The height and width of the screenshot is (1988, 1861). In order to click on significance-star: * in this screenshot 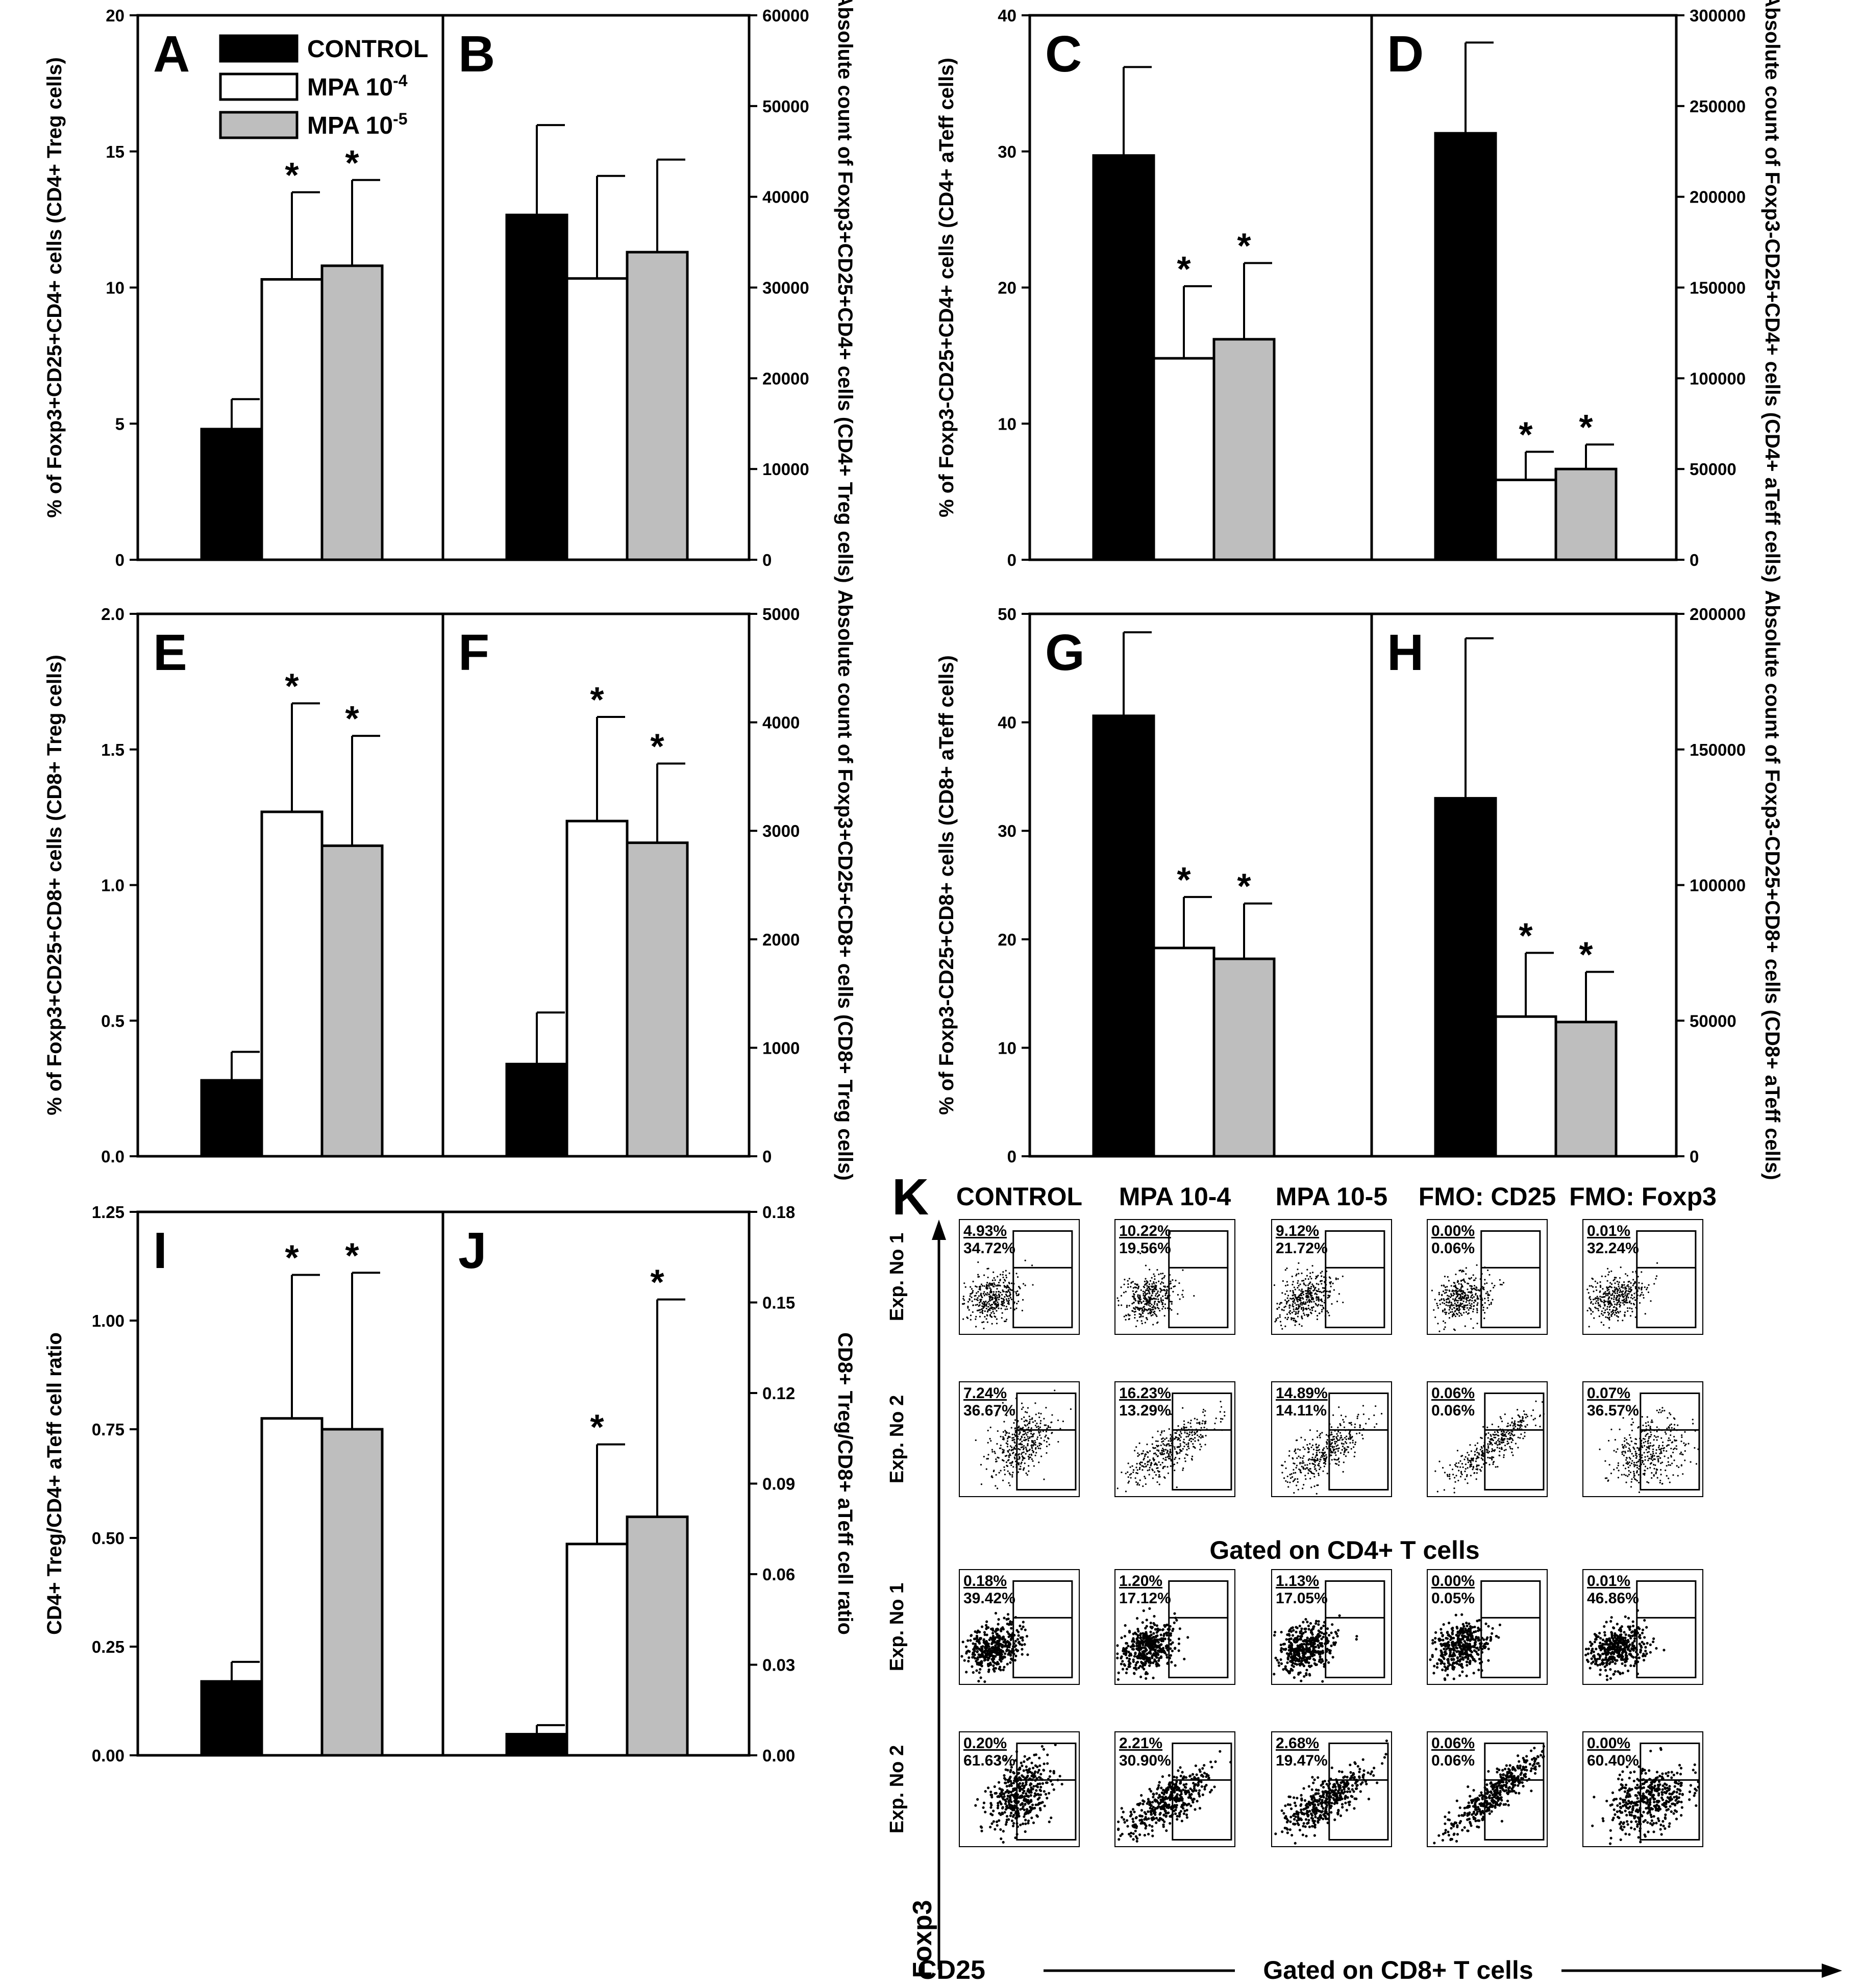, I will do `click(292, 175)`.